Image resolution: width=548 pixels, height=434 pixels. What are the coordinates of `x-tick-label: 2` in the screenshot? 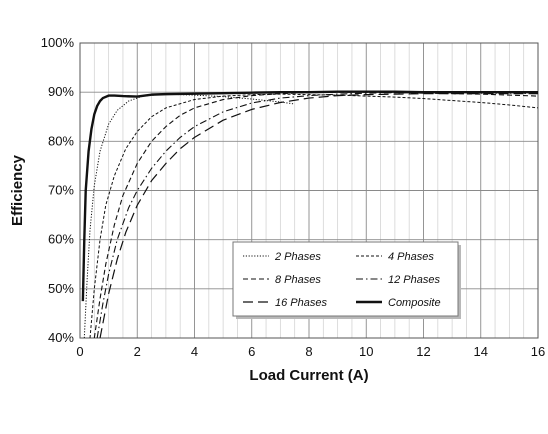 It's located at (137, 351).